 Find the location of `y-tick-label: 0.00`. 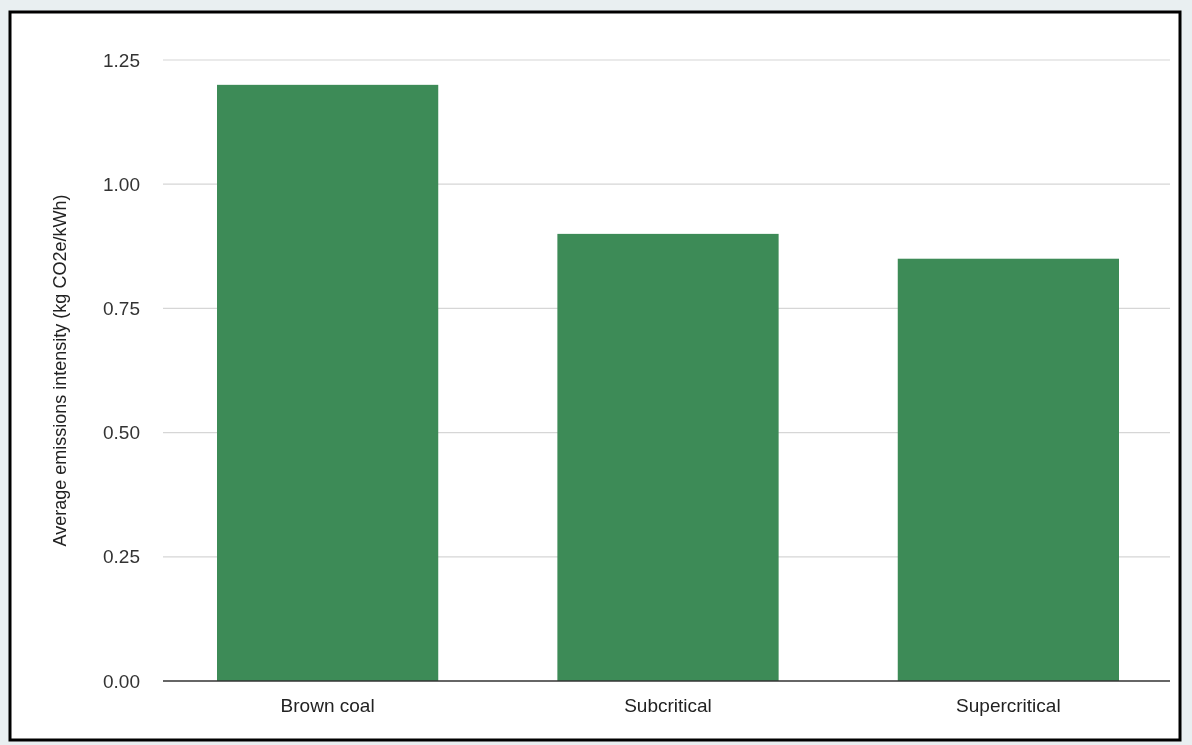

y-tick-label: 0.00 is located at coordinates (121, 681).